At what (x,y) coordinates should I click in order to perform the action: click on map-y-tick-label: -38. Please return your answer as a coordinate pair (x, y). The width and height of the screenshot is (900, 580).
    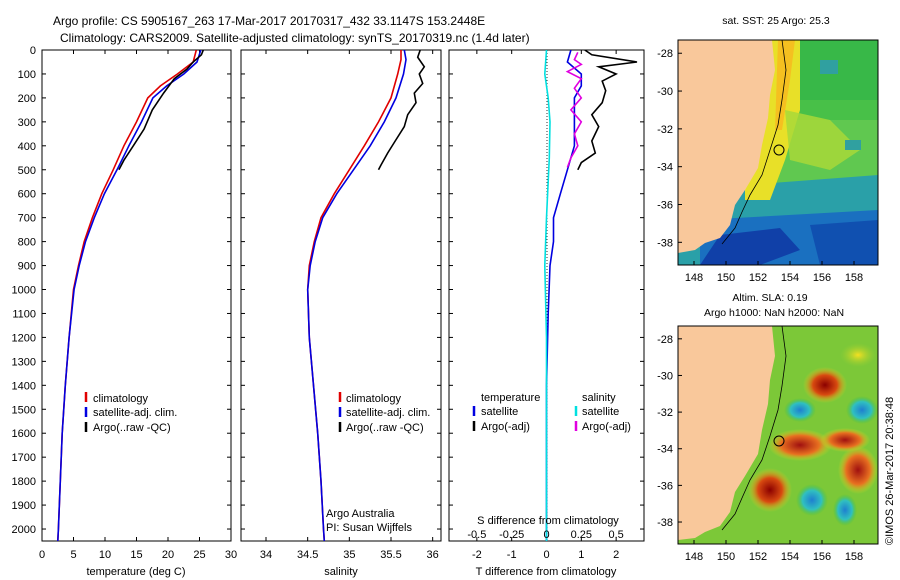
    Looking at the image, I should click on (665, 243).